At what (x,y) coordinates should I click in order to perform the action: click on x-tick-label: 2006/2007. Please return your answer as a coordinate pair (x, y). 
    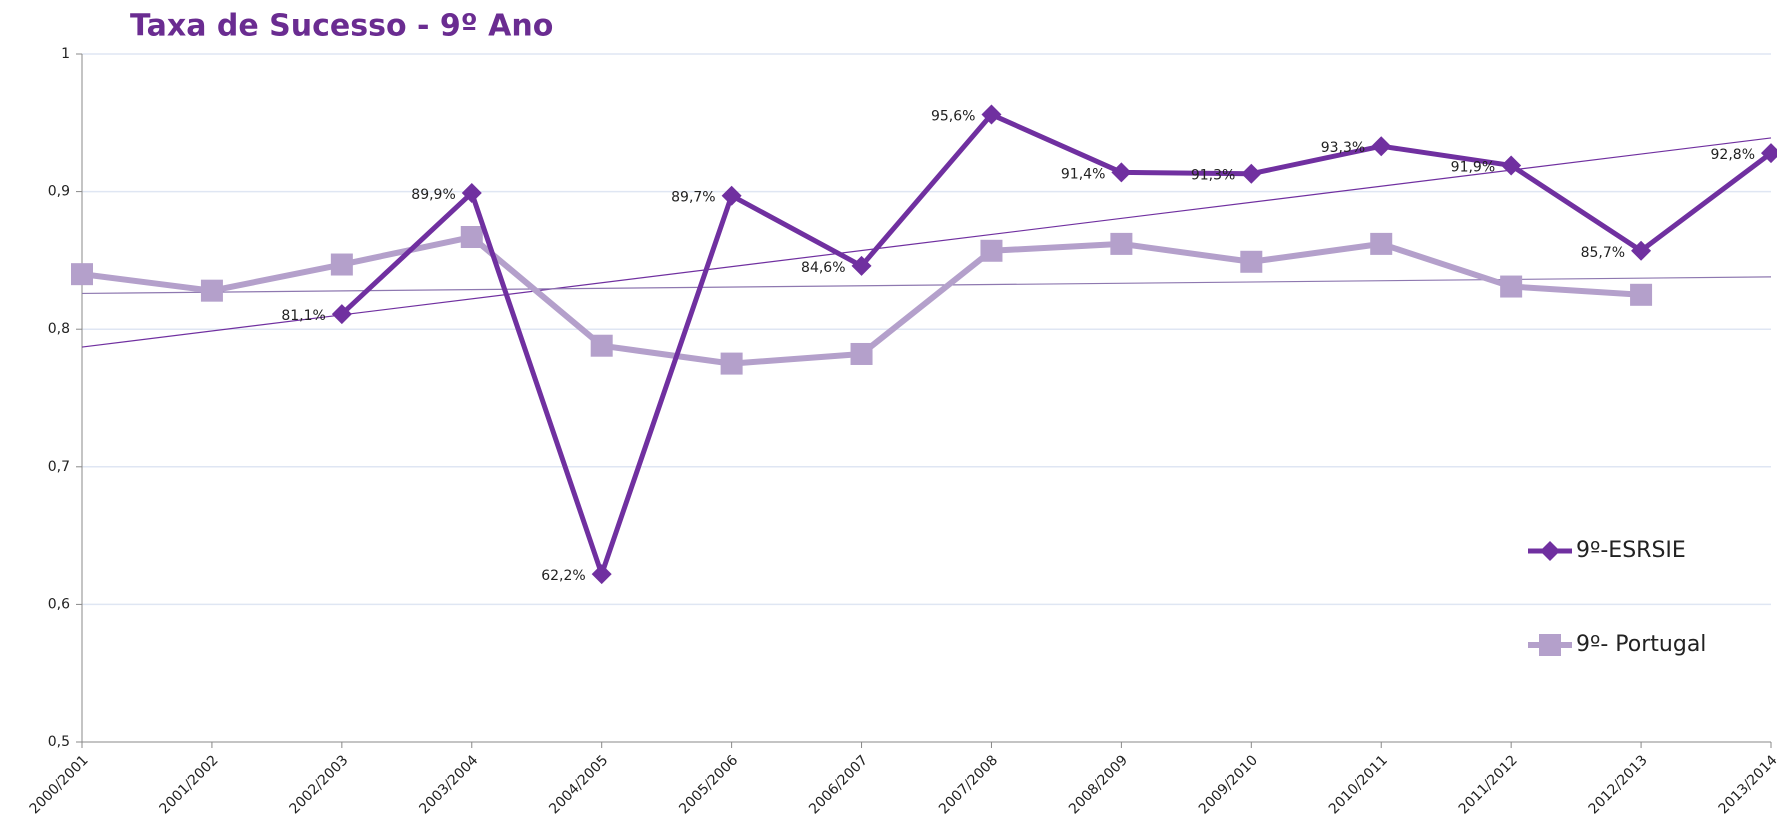
    Looking at the image, I should click on (838, 784).